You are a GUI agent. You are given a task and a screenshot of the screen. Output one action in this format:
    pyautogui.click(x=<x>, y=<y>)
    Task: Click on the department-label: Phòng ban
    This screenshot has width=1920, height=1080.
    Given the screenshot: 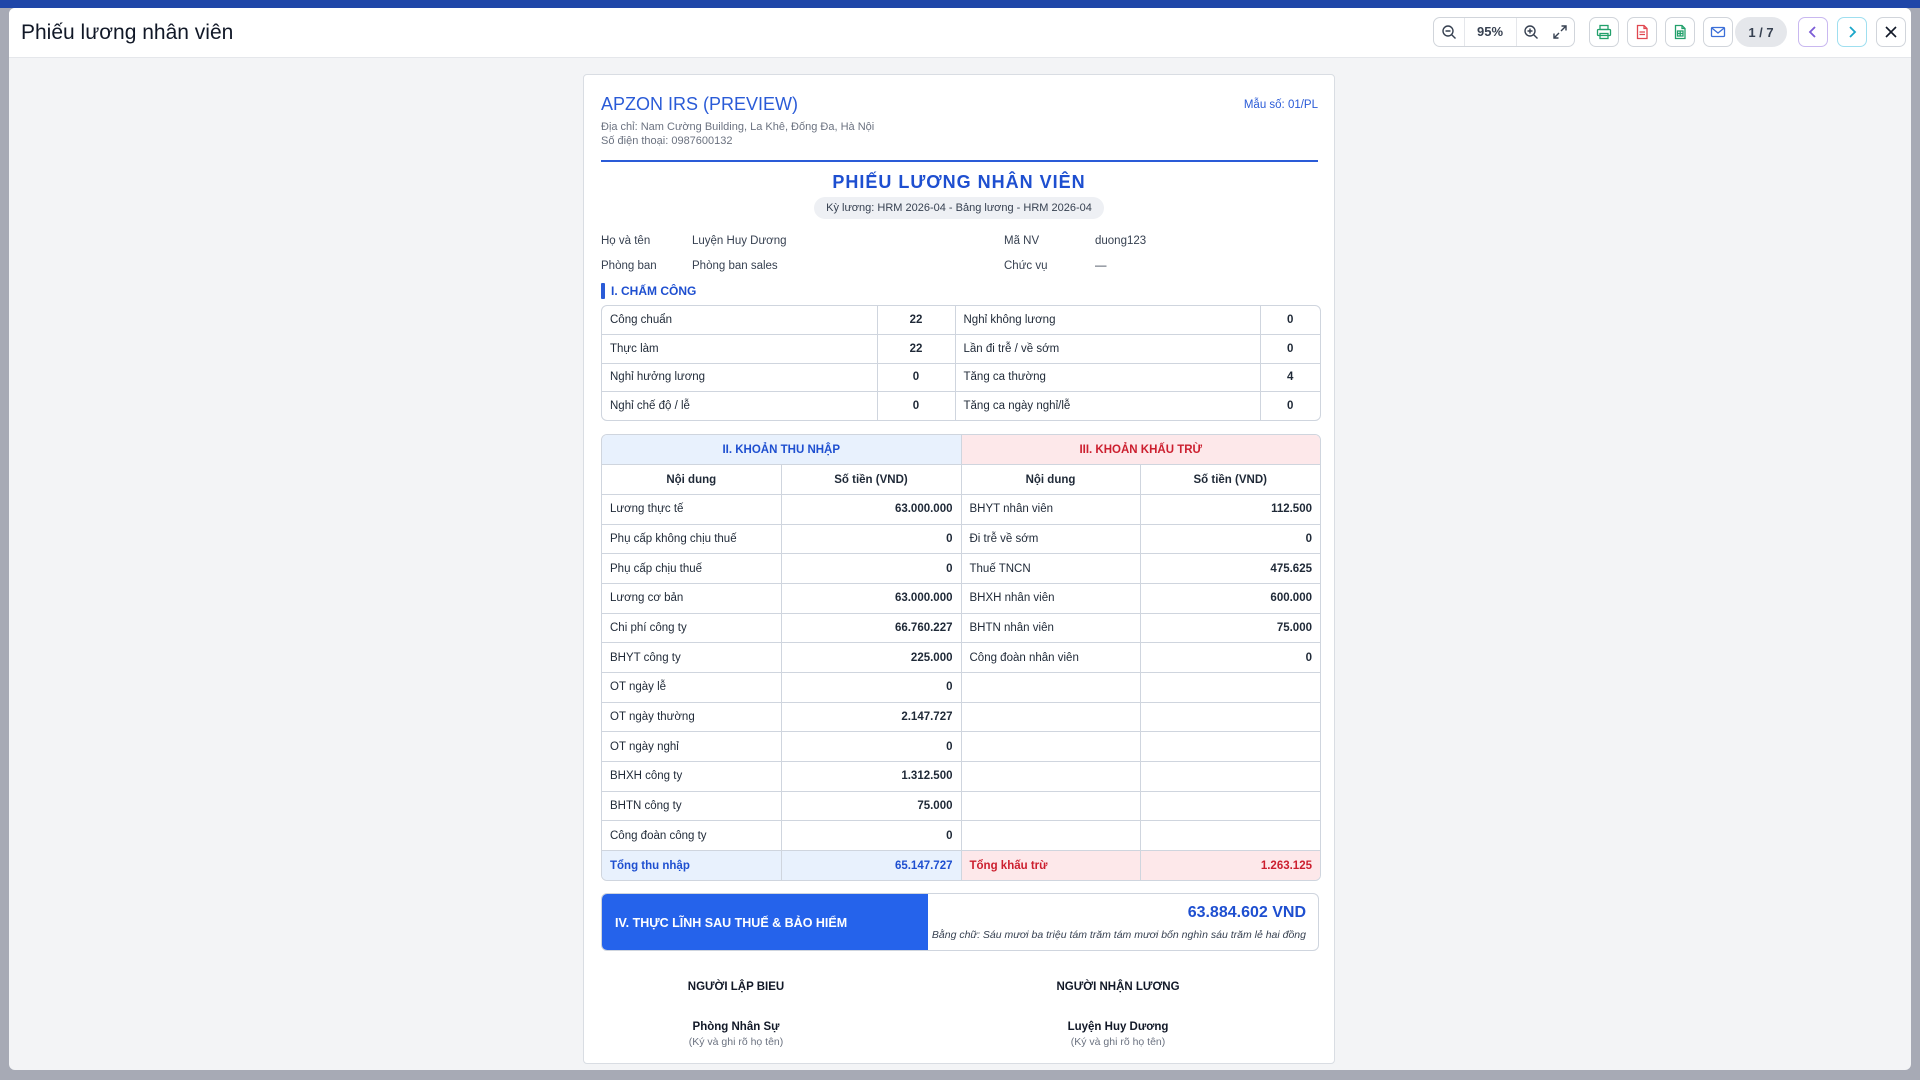 What is the action you would take?
    pyautogui.click(x=629, y=266)
    